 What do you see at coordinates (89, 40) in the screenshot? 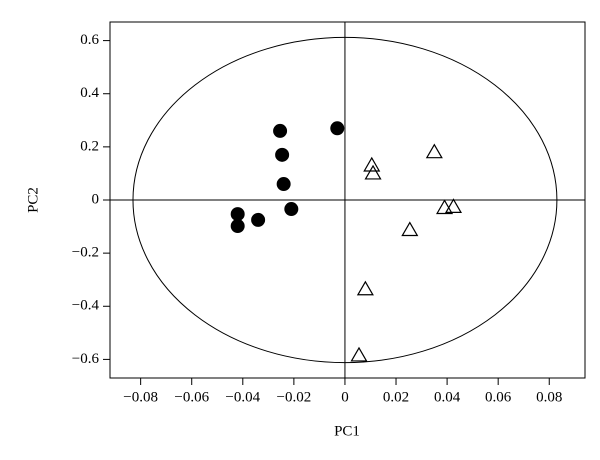
I see `y-tick-label: 0.6` at bounding box center [89, 40].